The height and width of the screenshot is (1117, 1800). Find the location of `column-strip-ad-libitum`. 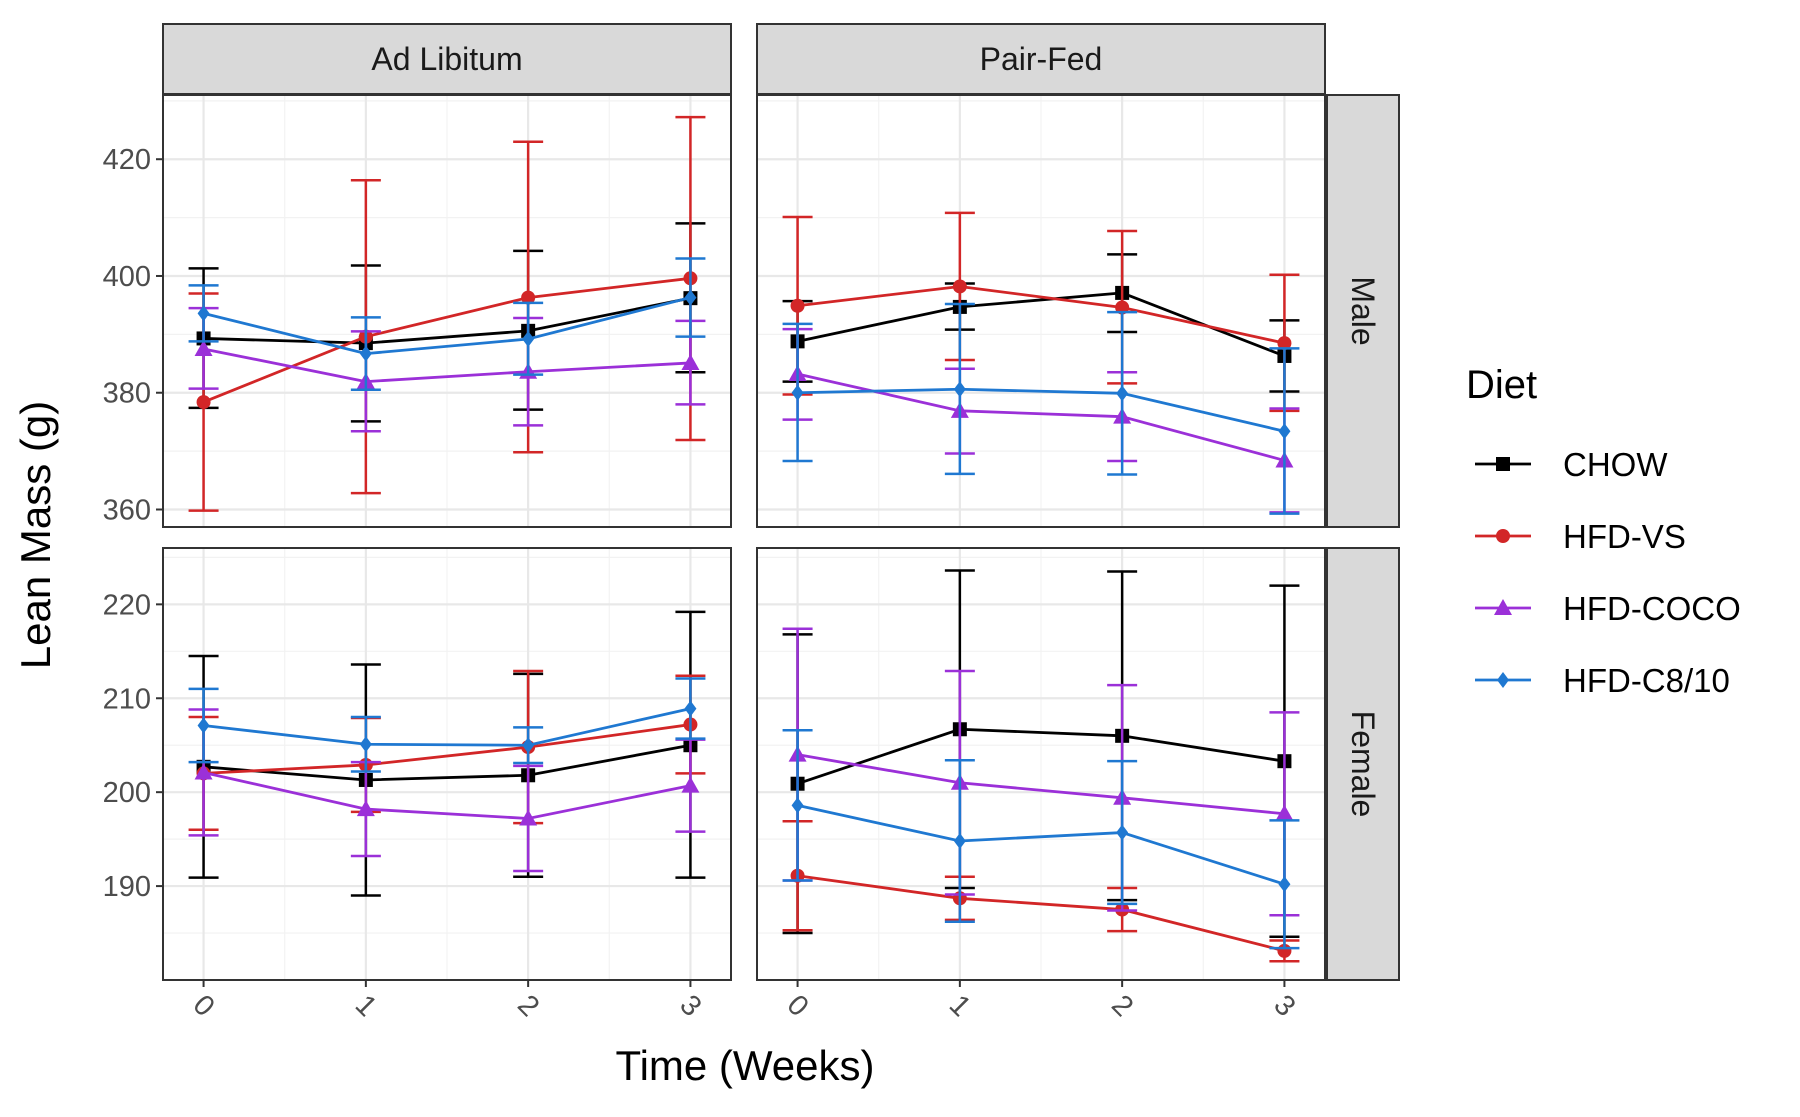

column-strip-ad-libitum is located at coordinates (447, 59).